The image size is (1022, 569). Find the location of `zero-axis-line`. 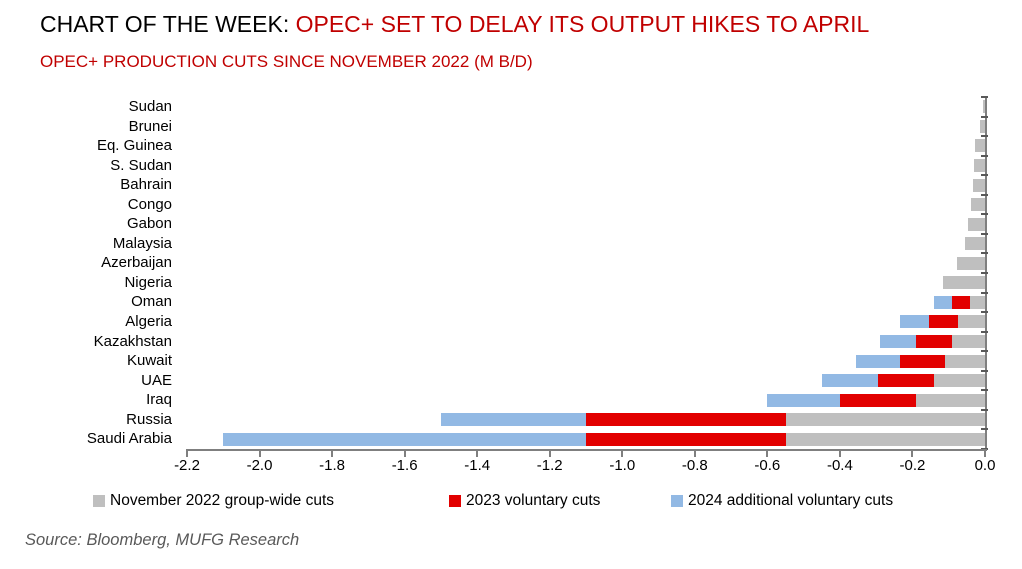

zero-axis-line is located at coordinates (986, 274).